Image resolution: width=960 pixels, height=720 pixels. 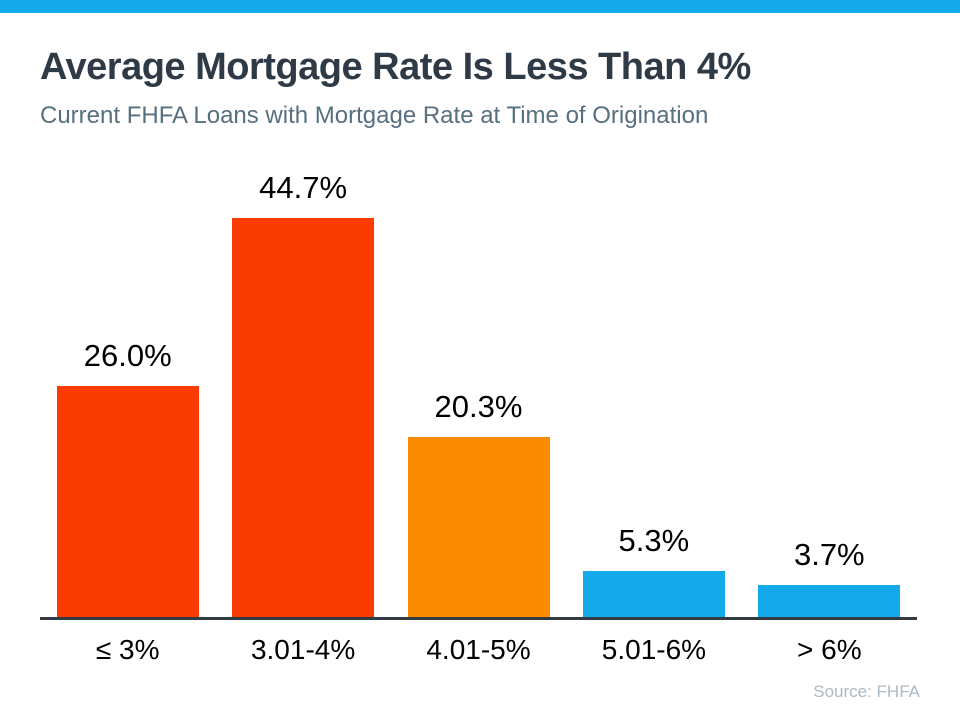 What do you see at coordinates (478, 618) in the screenshot?
I see `x-axis-line` at bounding box center [478, 618].